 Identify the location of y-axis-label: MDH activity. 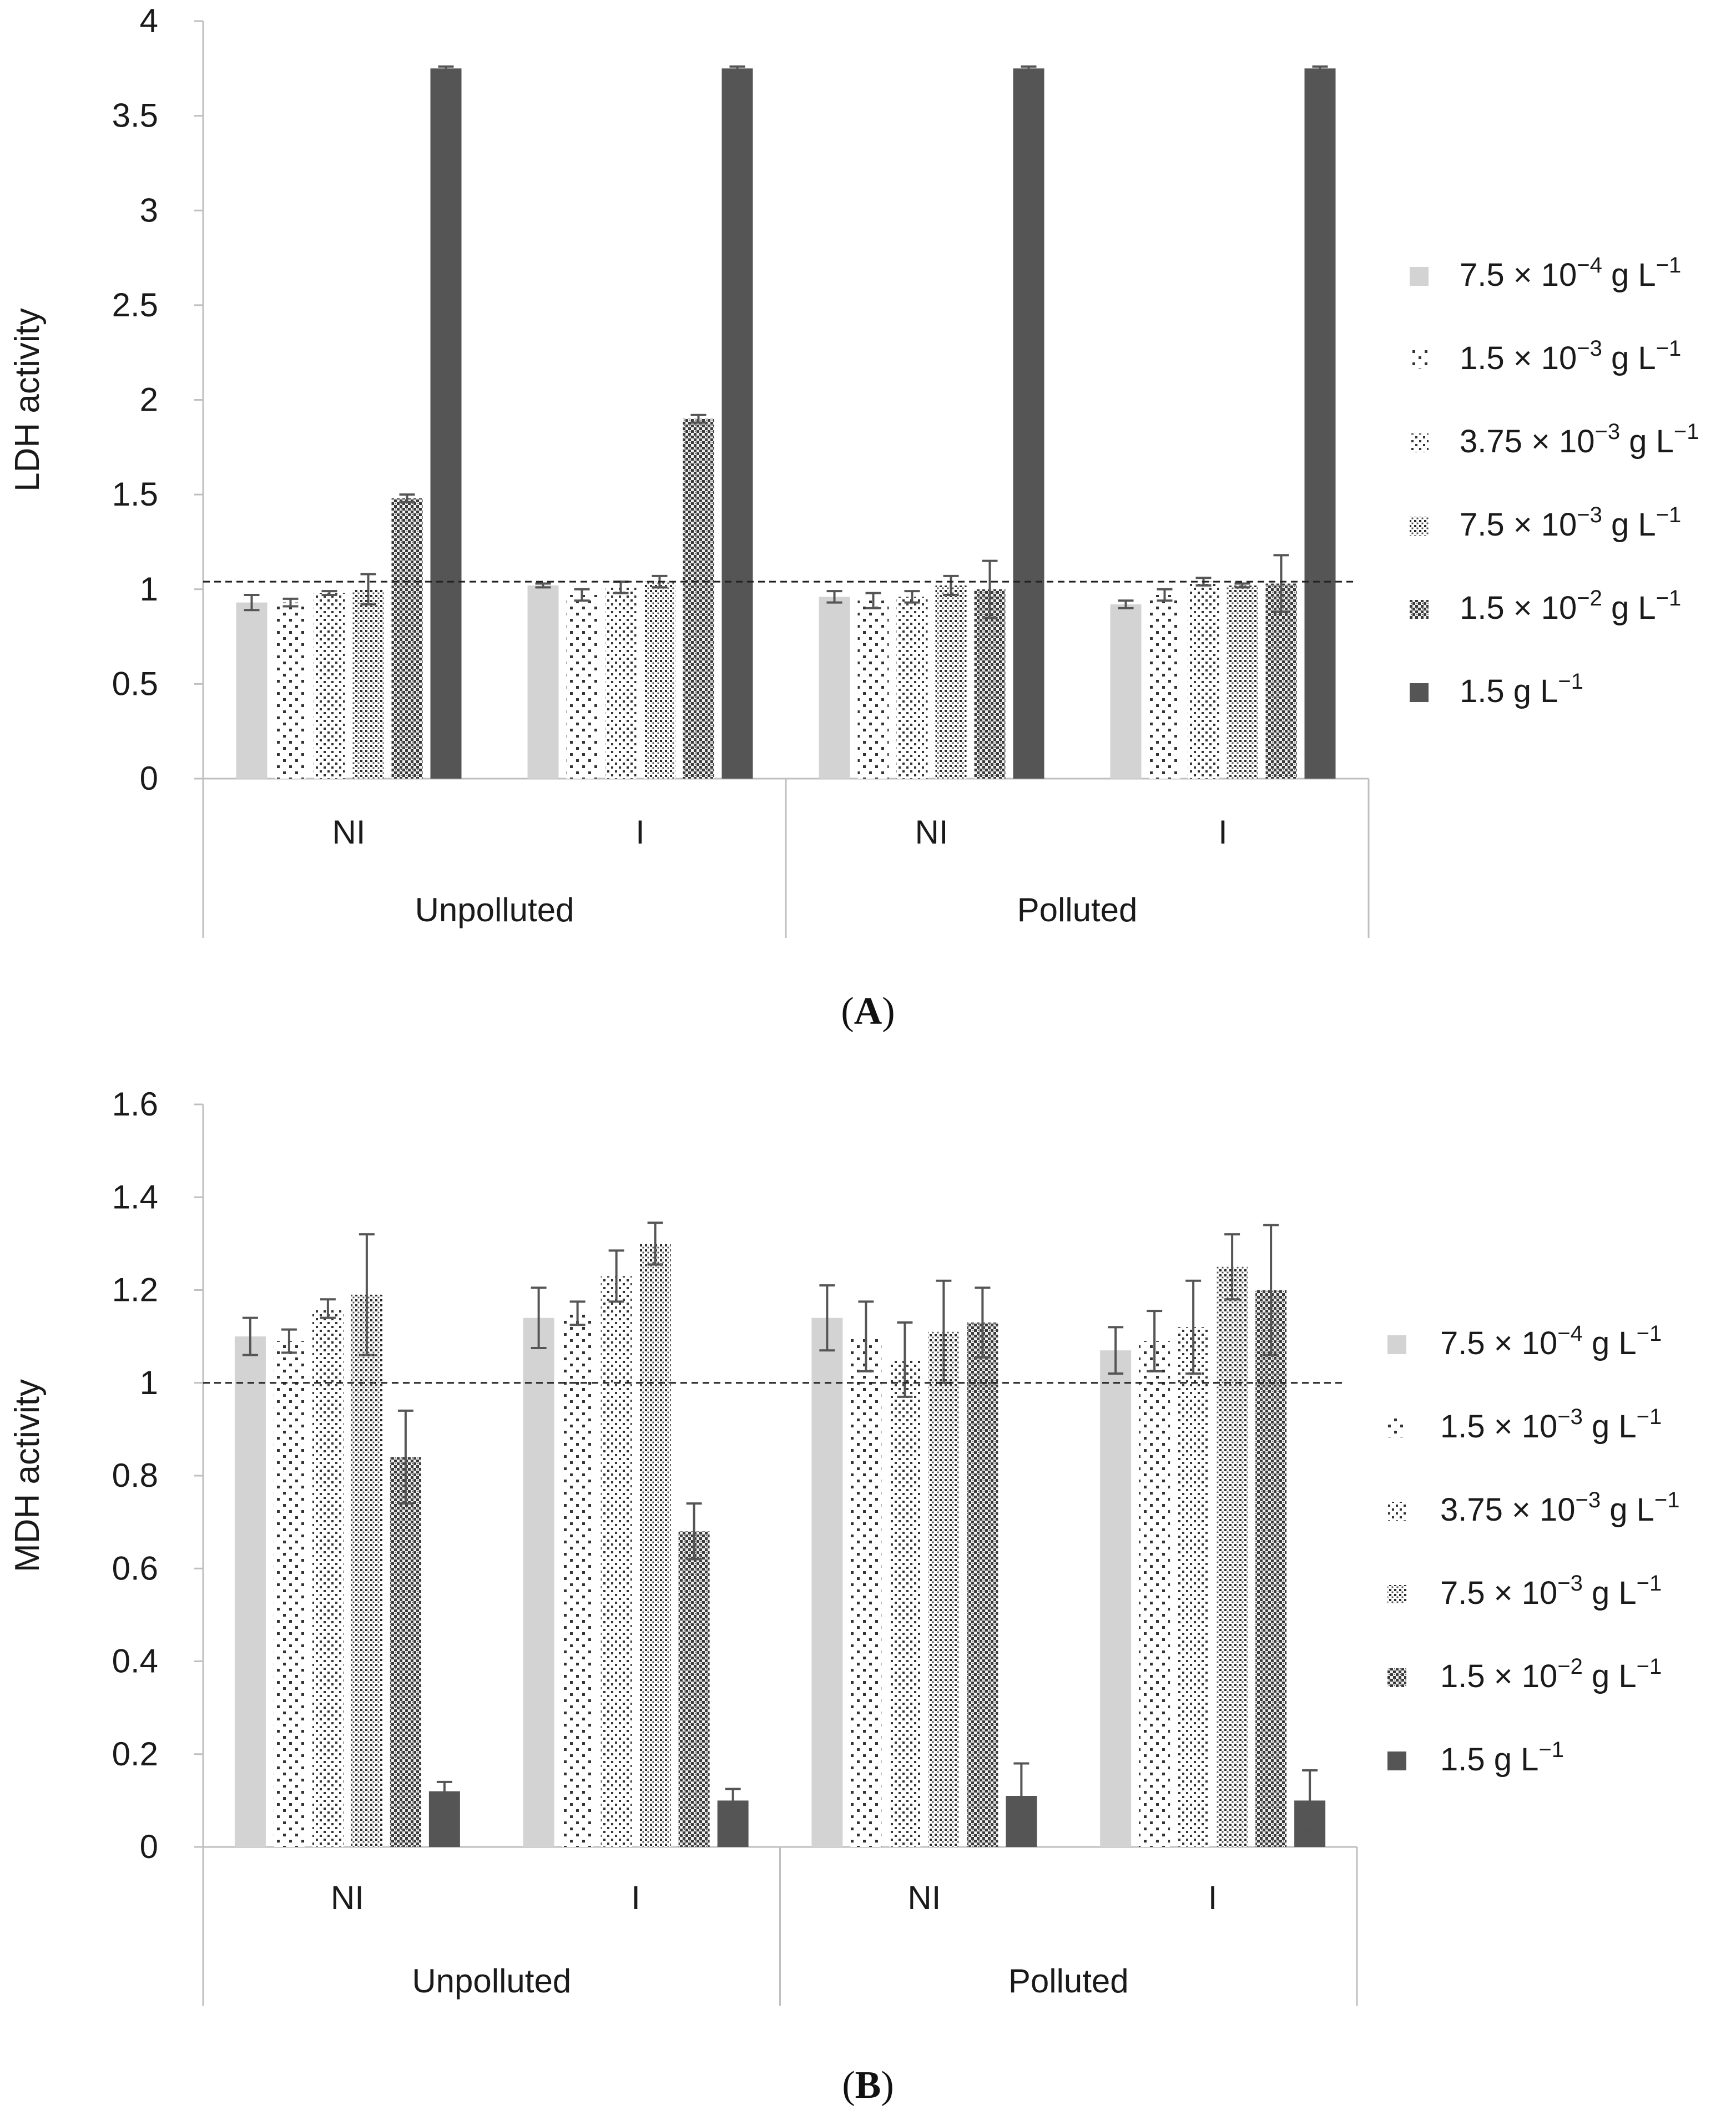
(28, 1475).